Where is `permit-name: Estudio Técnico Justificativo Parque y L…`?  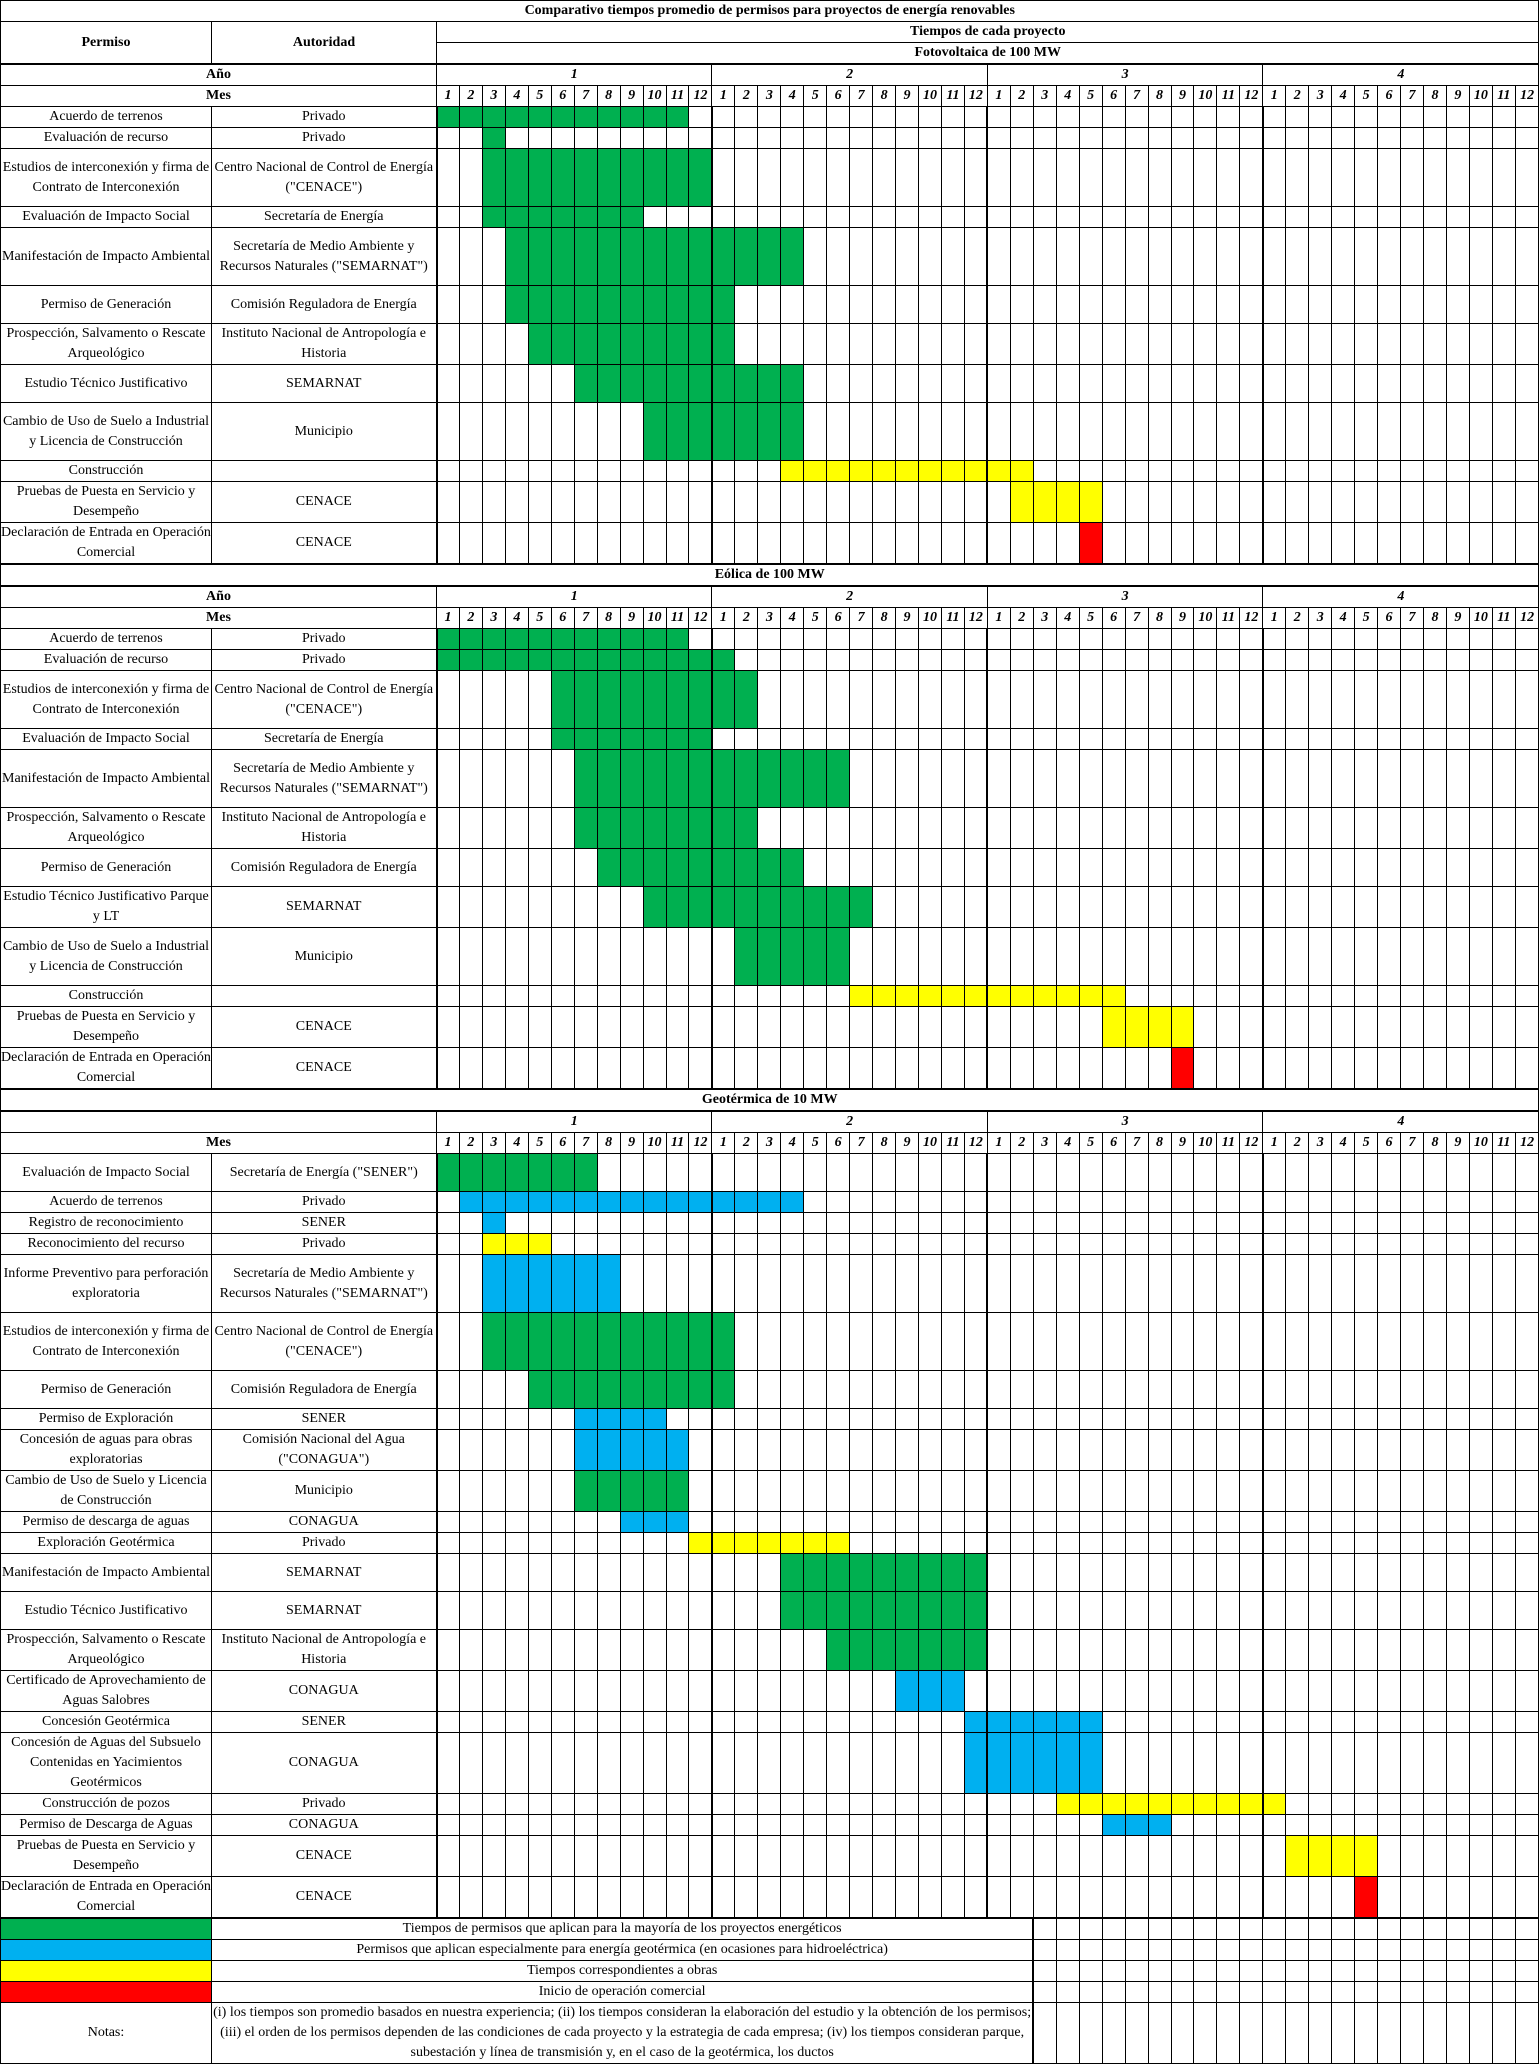
permit-name: Estudio Técnico Justificativo Parque y L… is located at coordinates (106, 907).